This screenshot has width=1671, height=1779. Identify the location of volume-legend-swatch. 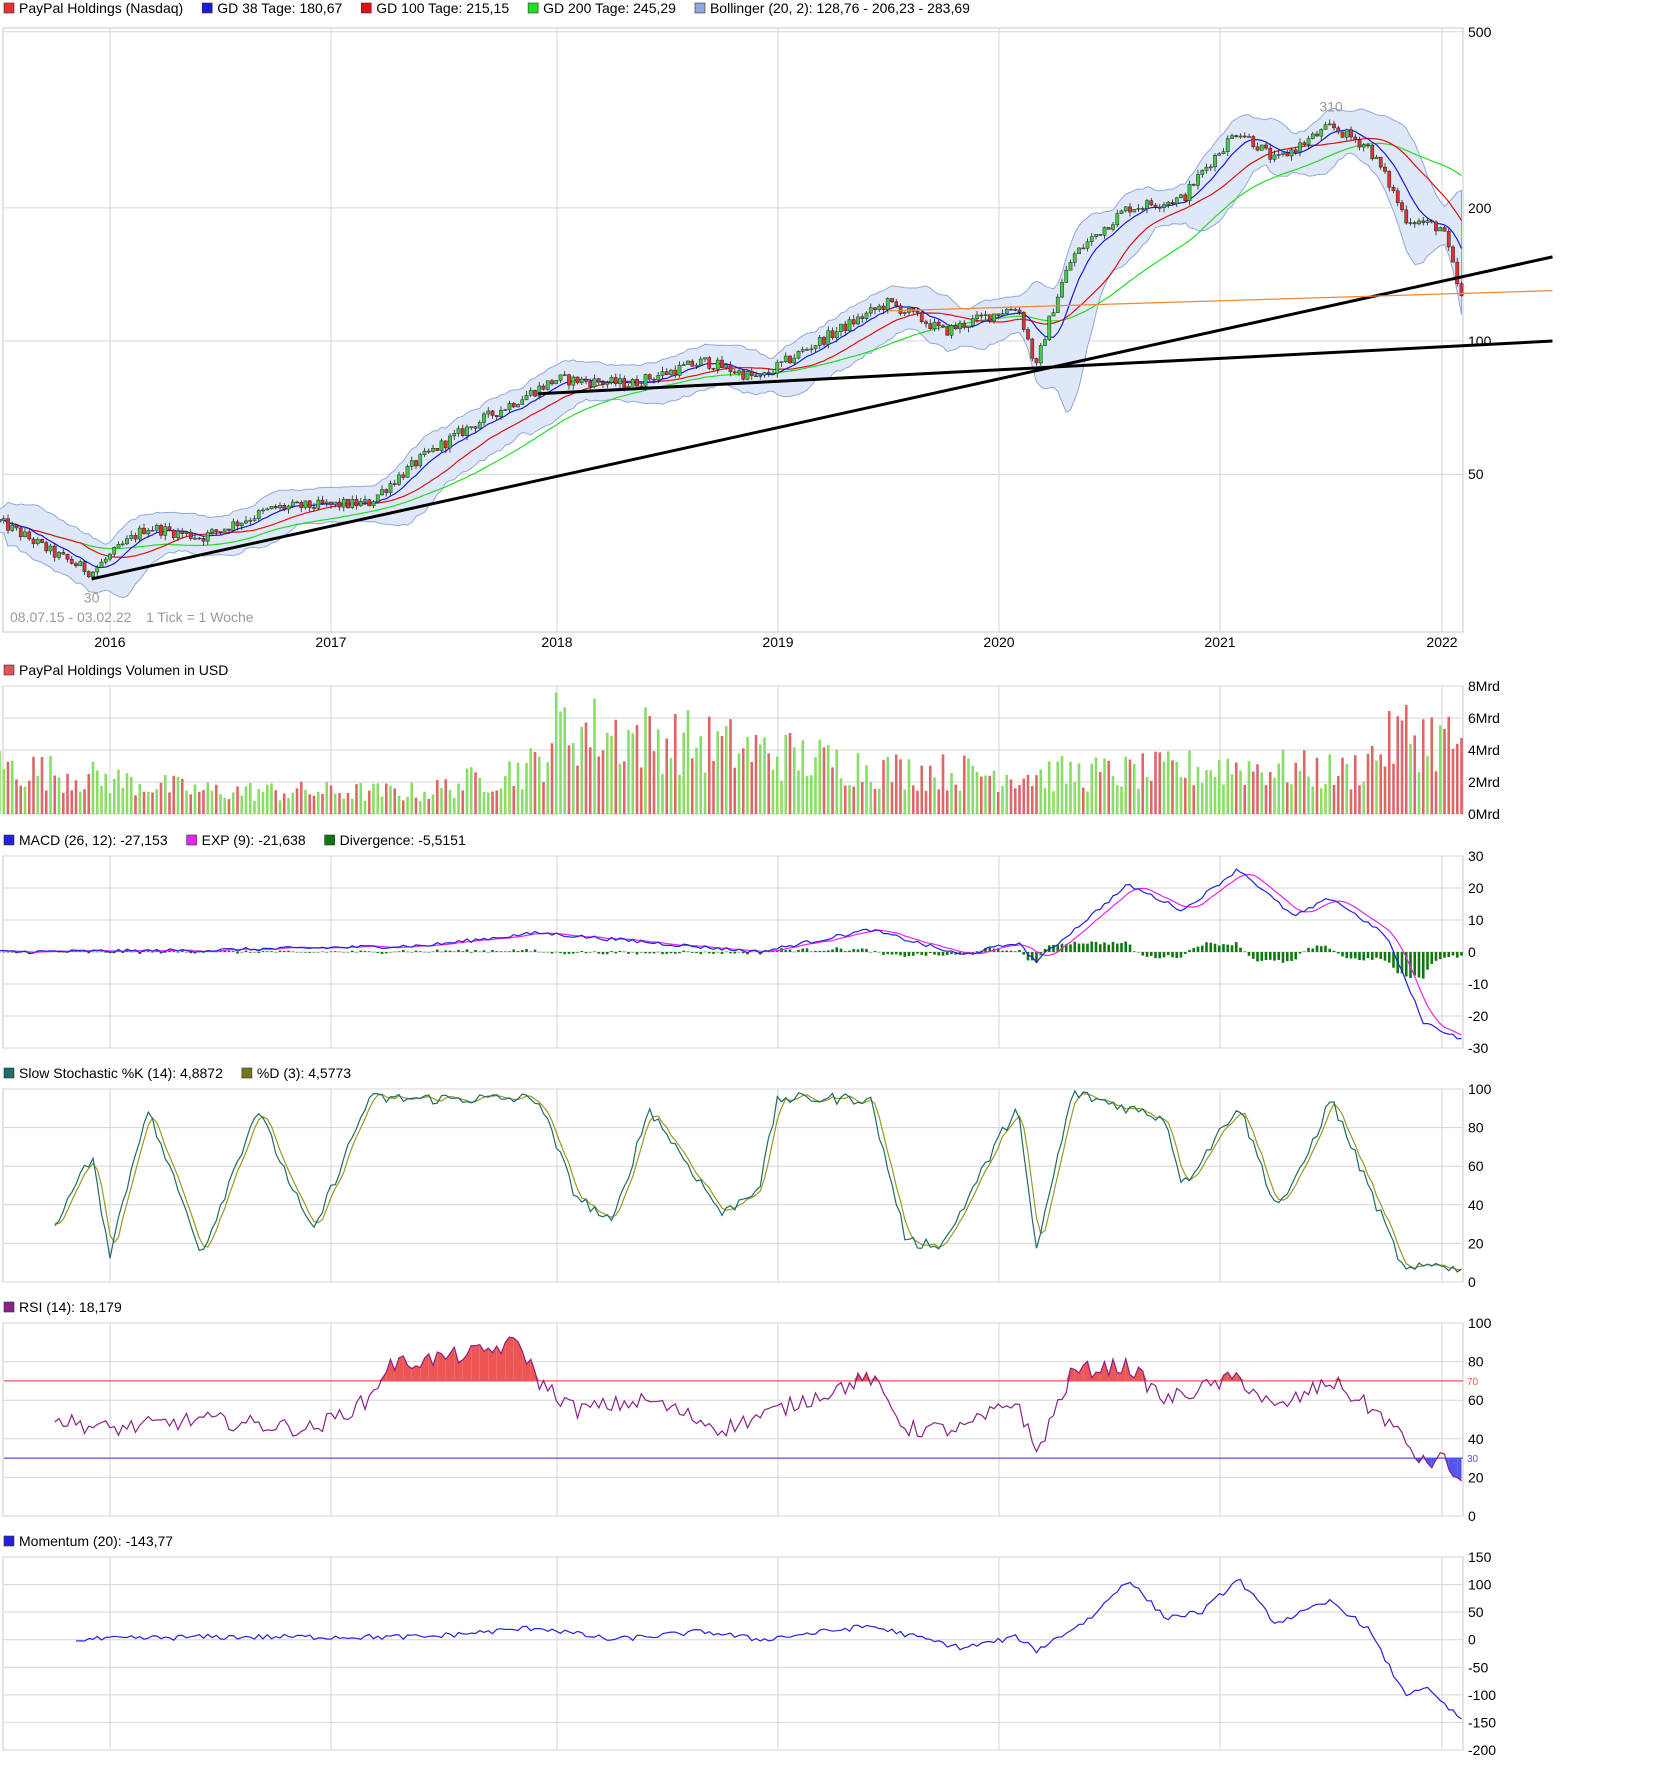
(9, 670).